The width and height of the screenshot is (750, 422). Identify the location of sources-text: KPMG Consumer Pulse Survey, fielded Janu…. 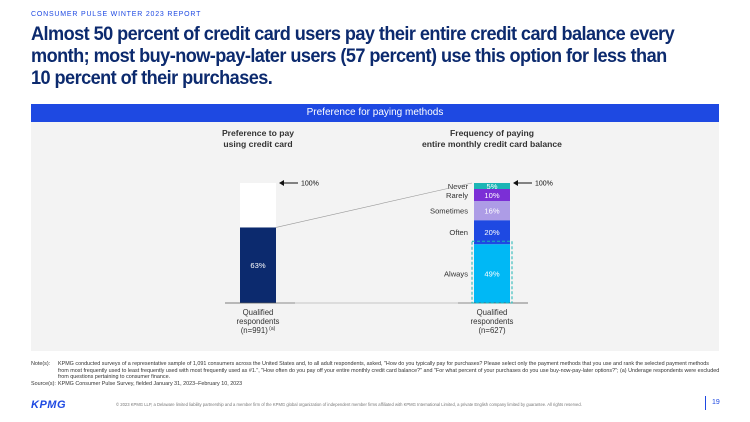
(150, 383).